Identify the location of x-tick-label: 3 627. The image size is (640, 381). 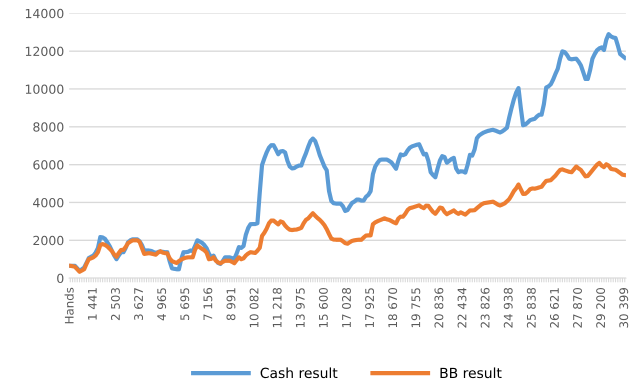
(139, 304).